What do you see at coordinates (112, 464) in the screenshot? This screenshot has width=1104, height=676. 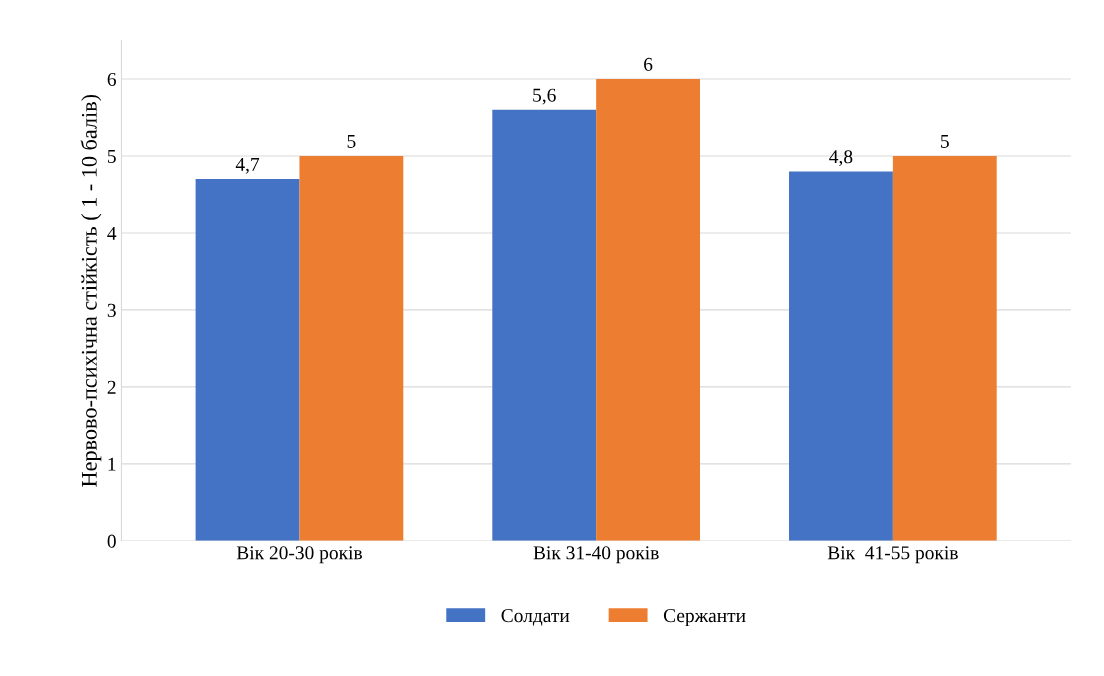 I see `y-tick-label: 1` at bounding box center [112, 464].